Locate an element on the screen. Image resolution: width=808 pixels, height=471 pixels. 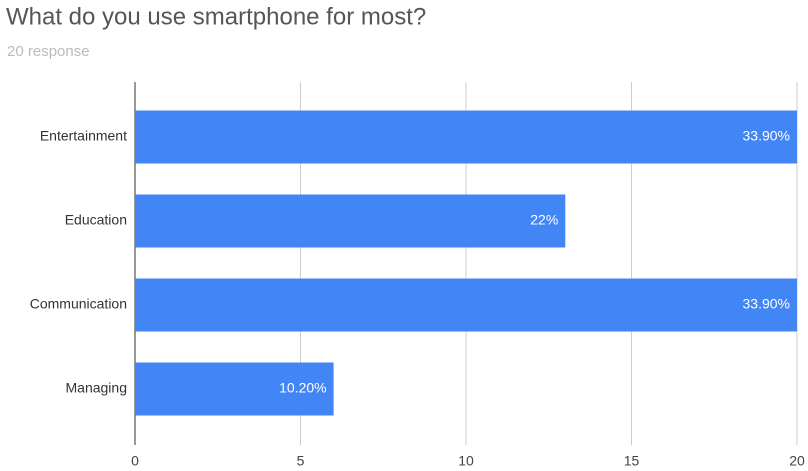
chart-subtitle: 20 response is located at coordinates (48, 51).